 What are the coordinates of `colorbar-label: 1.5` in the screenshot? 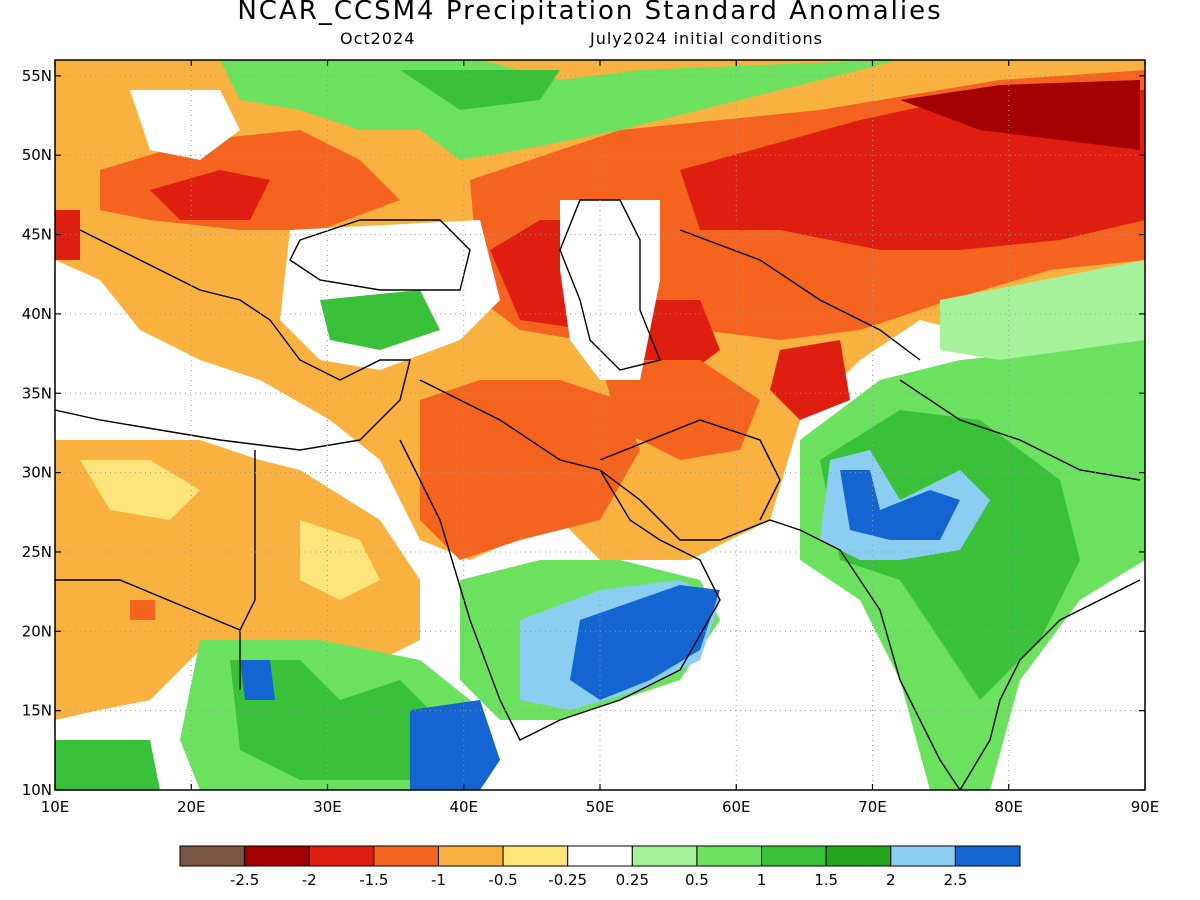 It's located at (826, 880).